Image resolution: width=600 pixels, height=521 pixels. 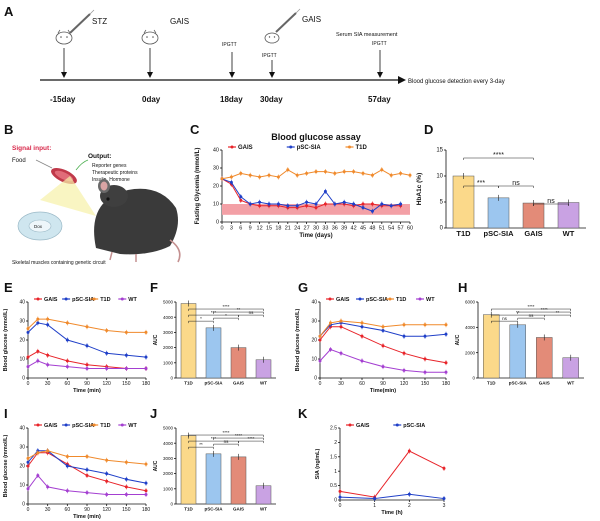 I want to click on x-tick-label: 24, so click(x=297, y=229).